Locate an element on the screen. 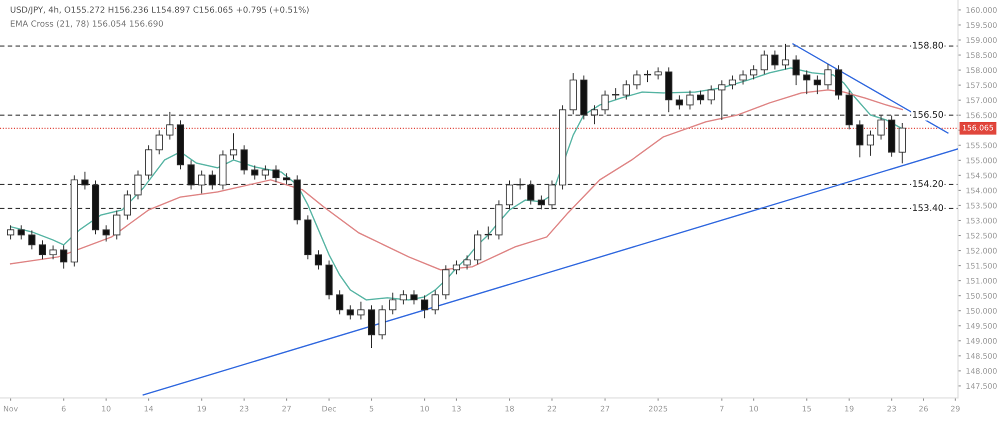 Image resolution: width=1000 pixels, height=422 pixels. annotation: USD/JPY, 4h, O155.272 H156.236 L154.897 C156.065 +0.795 (+0.51%) is located at coordinates (159, 10).